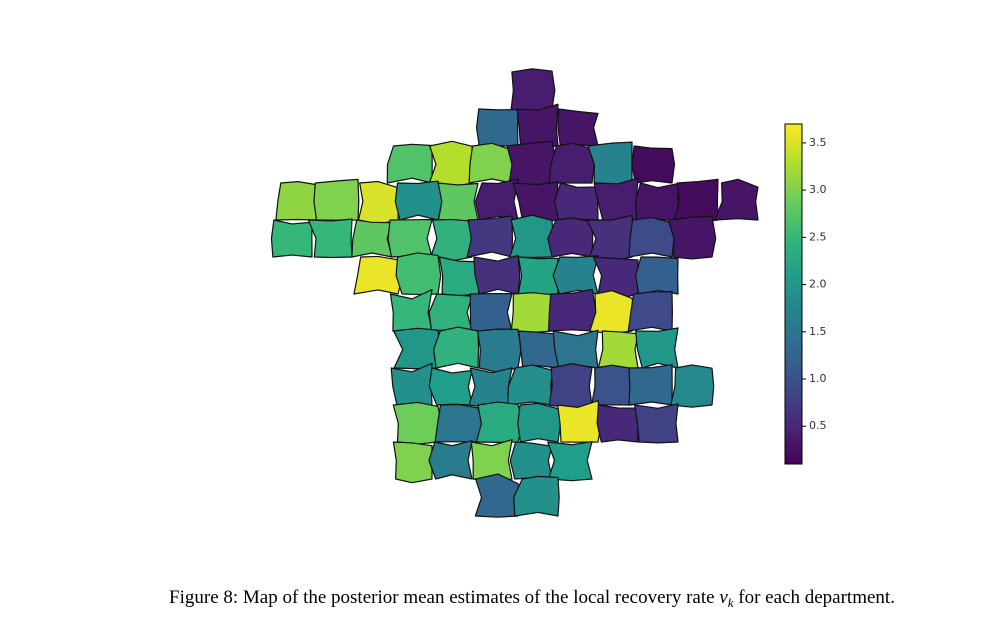 The image size is (1000, 626). What do you see at coordinates (818, 331) in the screenshot?
I see `tick-label: 1.5` at bounding box center [818, 331].